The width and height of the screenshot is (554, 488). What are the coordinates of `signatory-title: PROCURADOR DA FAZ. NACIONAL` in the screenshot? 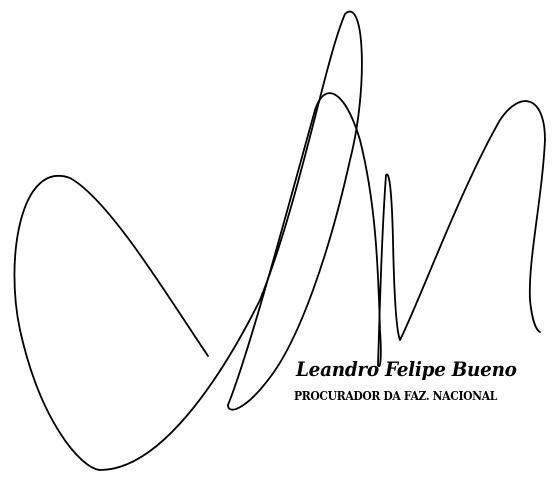 It's located at (395, 396).